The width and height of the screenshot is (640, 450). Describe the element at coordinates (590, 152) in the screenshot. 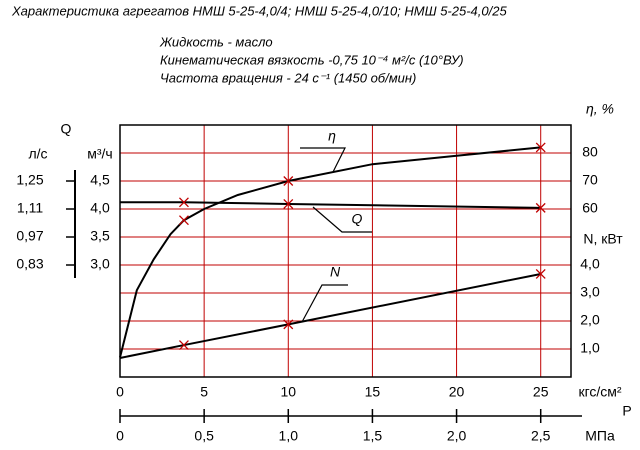

I see `y-tick-label: 80` at that location.